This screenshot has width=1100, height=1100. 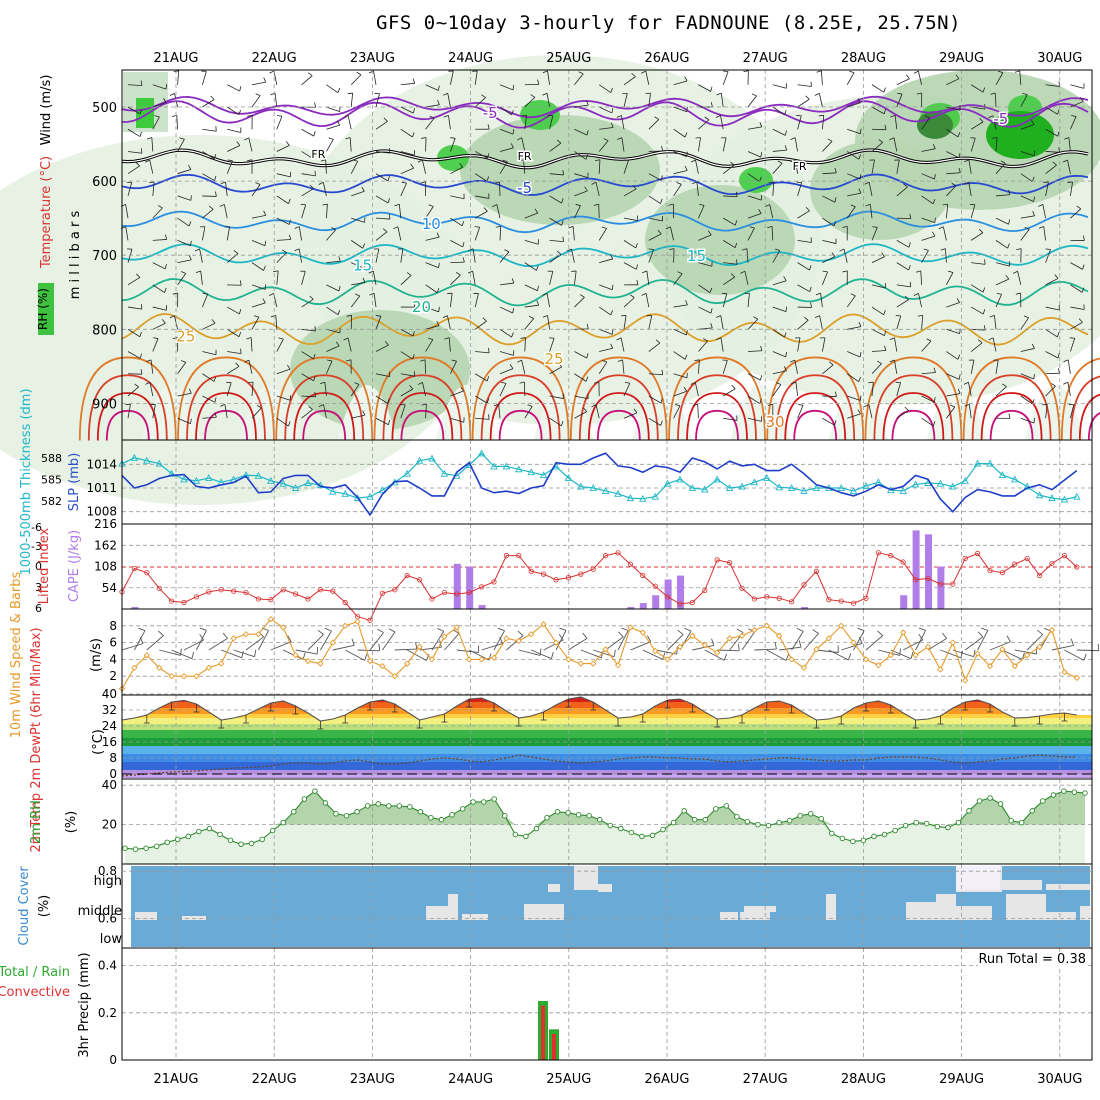 I want to click on precip-convective-bar, so click(x=543, y=1032).